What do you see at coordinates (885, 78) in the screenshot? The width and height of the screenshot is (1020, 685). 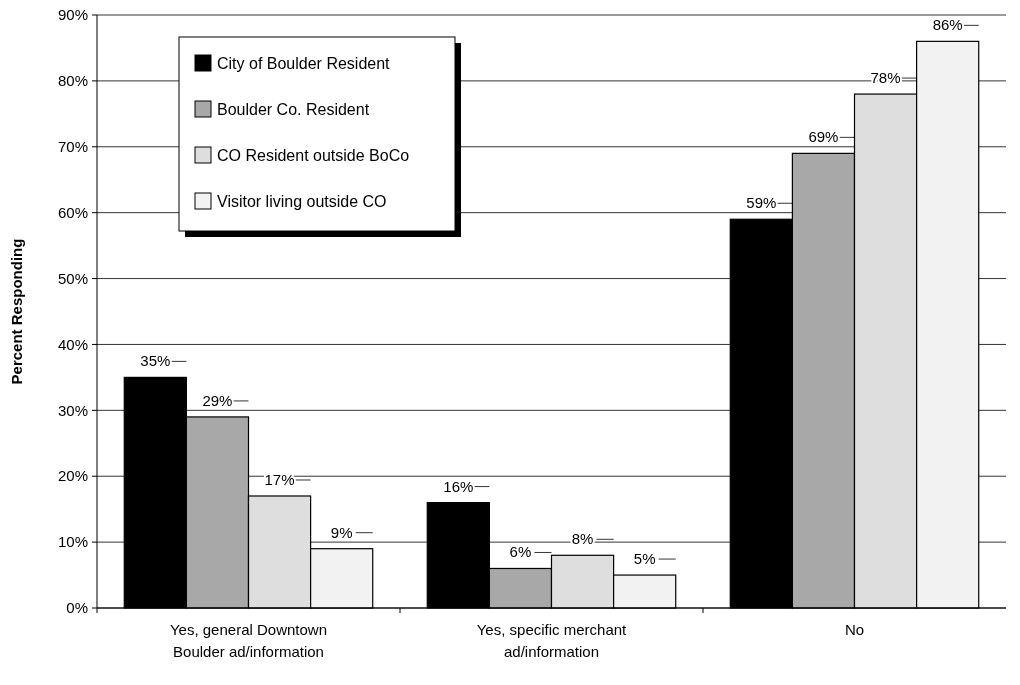 I see `data-label: 78%` at bounding box center [885, 78].